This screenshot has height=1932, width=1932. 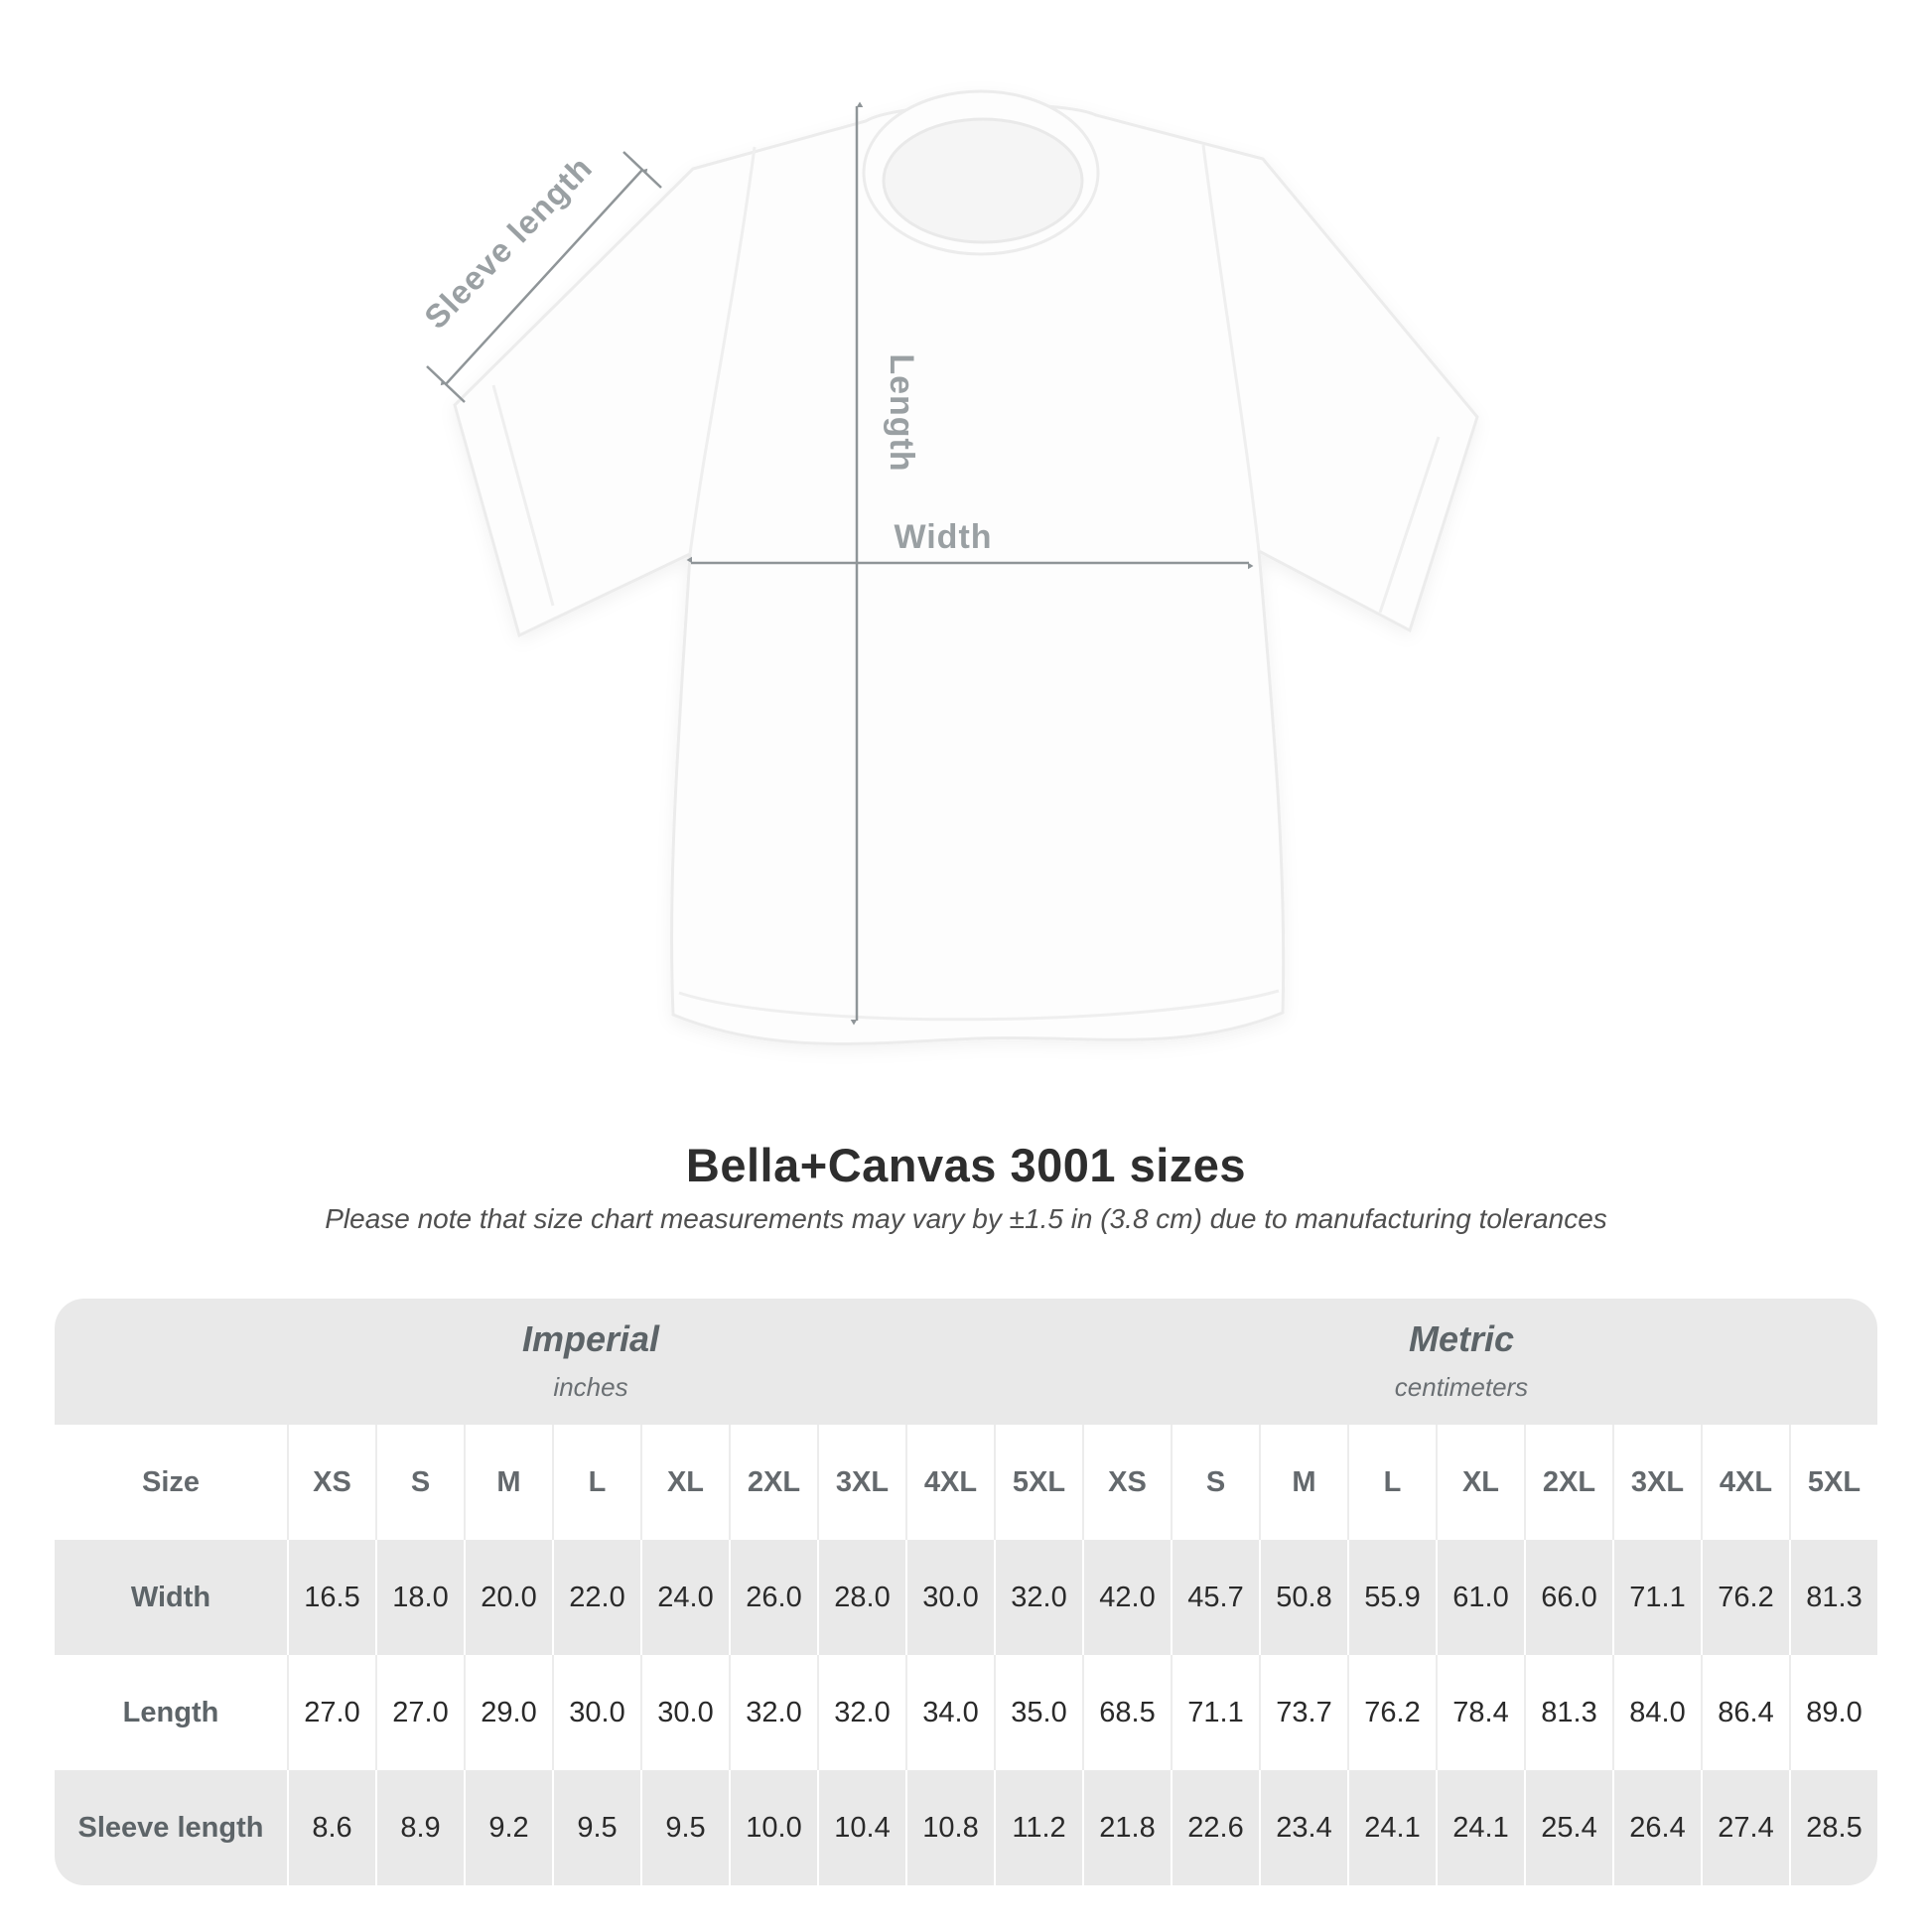 I want to click on size-header-label: Size, so click(x=171, y=1483).